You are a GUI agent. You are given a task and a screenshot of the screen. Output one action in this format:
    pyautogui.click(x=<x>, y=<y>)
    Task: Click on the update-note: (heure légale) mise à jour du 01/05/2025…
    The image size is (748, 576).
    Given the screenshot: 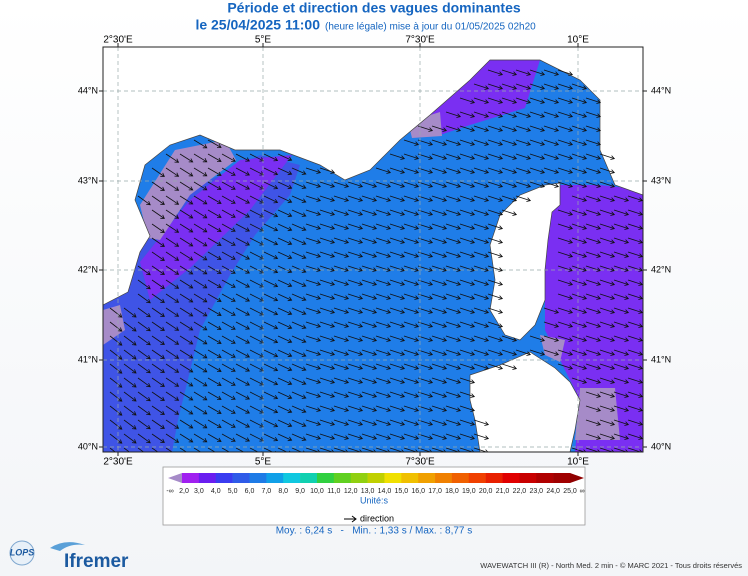 What is the action you would take?
    pyautogui.click(x=430, y=27)
    